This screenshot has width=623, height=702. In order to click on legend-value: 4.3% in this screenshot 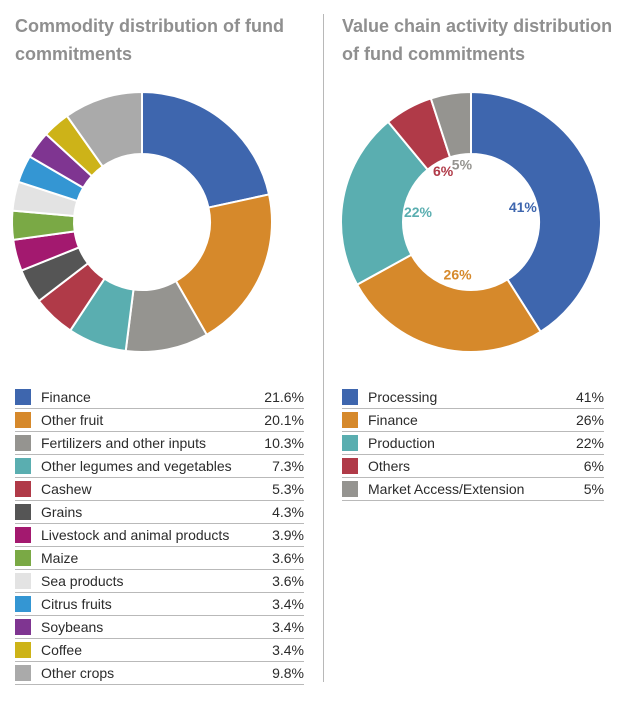, I will do `click(288, 512)`.